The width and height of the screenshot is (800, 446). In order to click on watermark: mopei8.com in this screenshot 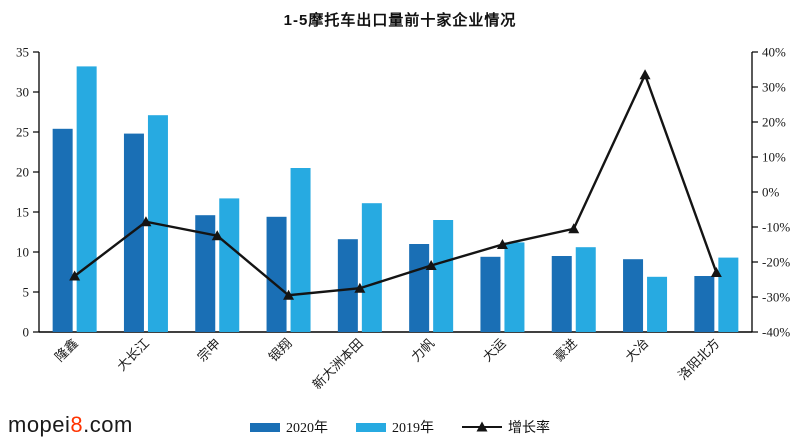, I will do `click(70, 425)`.